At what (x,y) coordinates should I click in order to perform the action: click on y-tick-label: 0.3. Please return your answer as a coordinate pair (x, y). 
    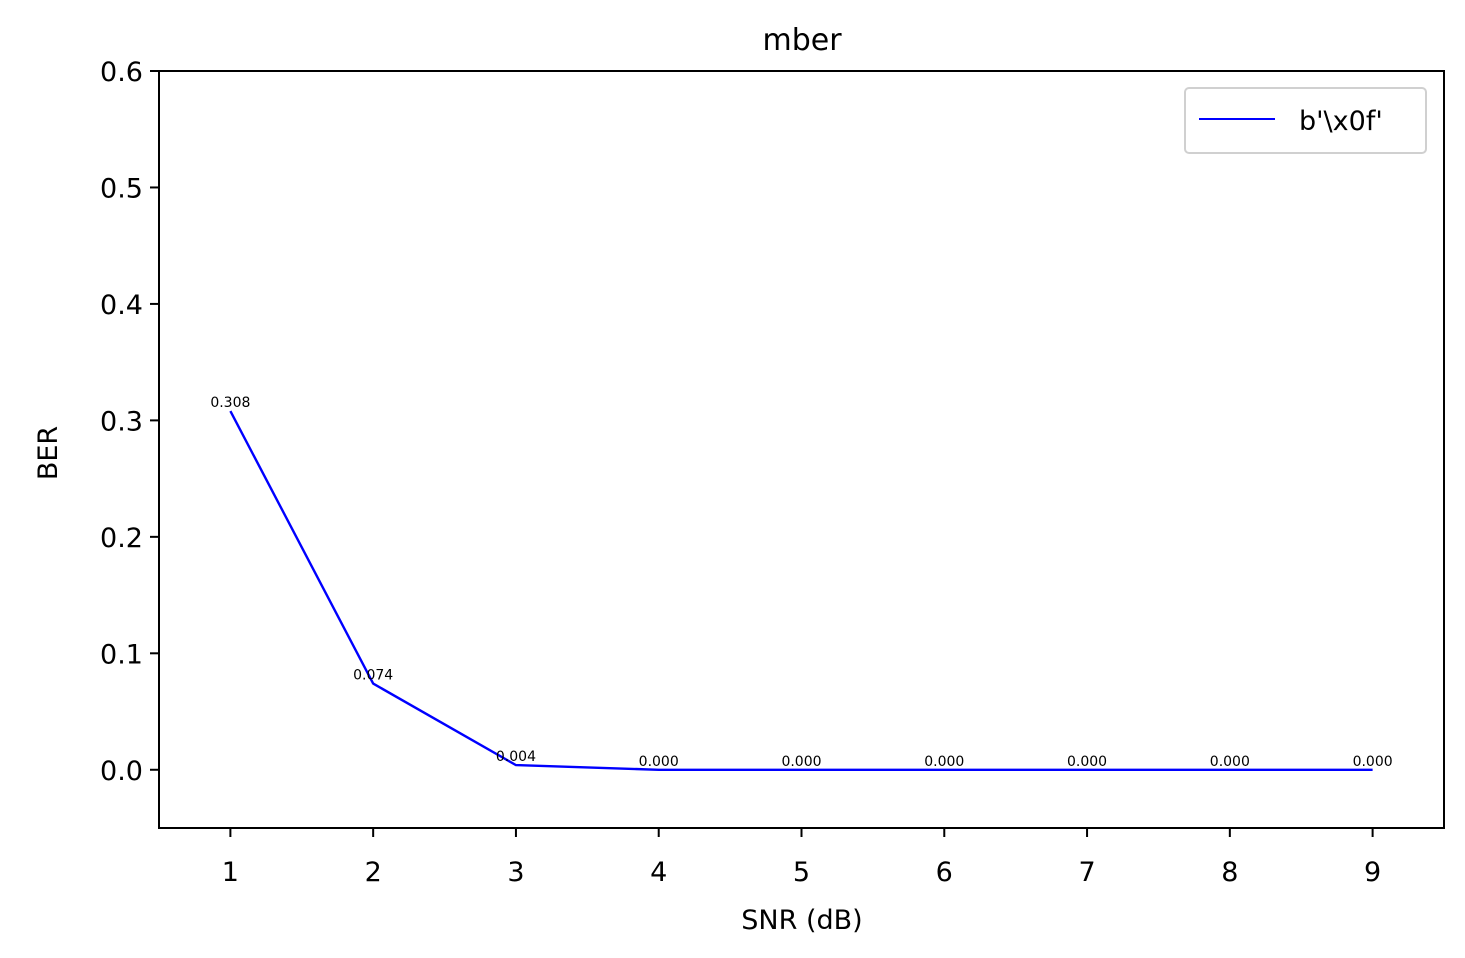
    Looking at the image, I should click on (121, 421).